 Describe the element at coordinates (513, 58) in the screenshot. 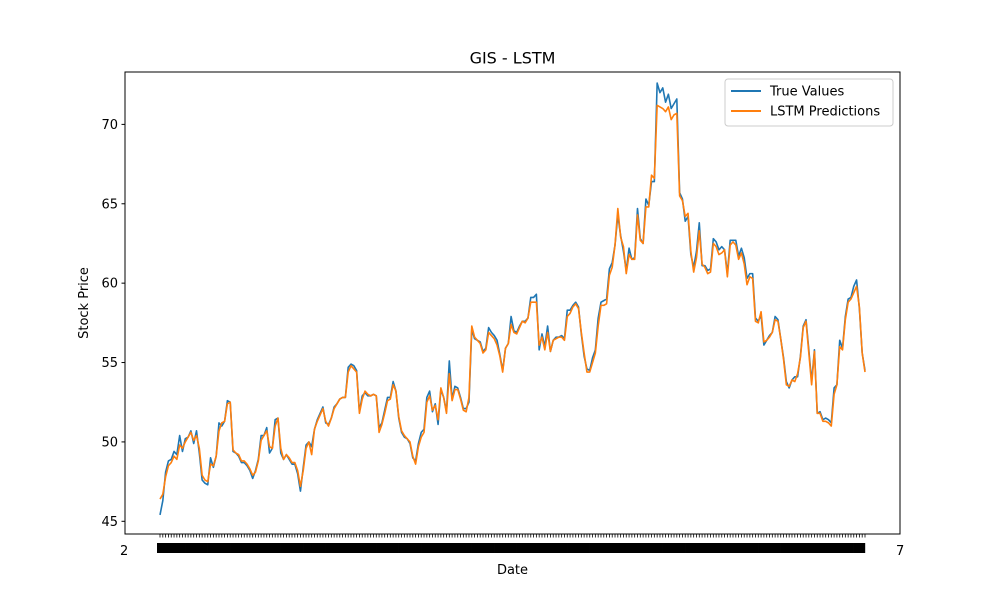

I see `chart-title: GIS - LSTM` at that location.